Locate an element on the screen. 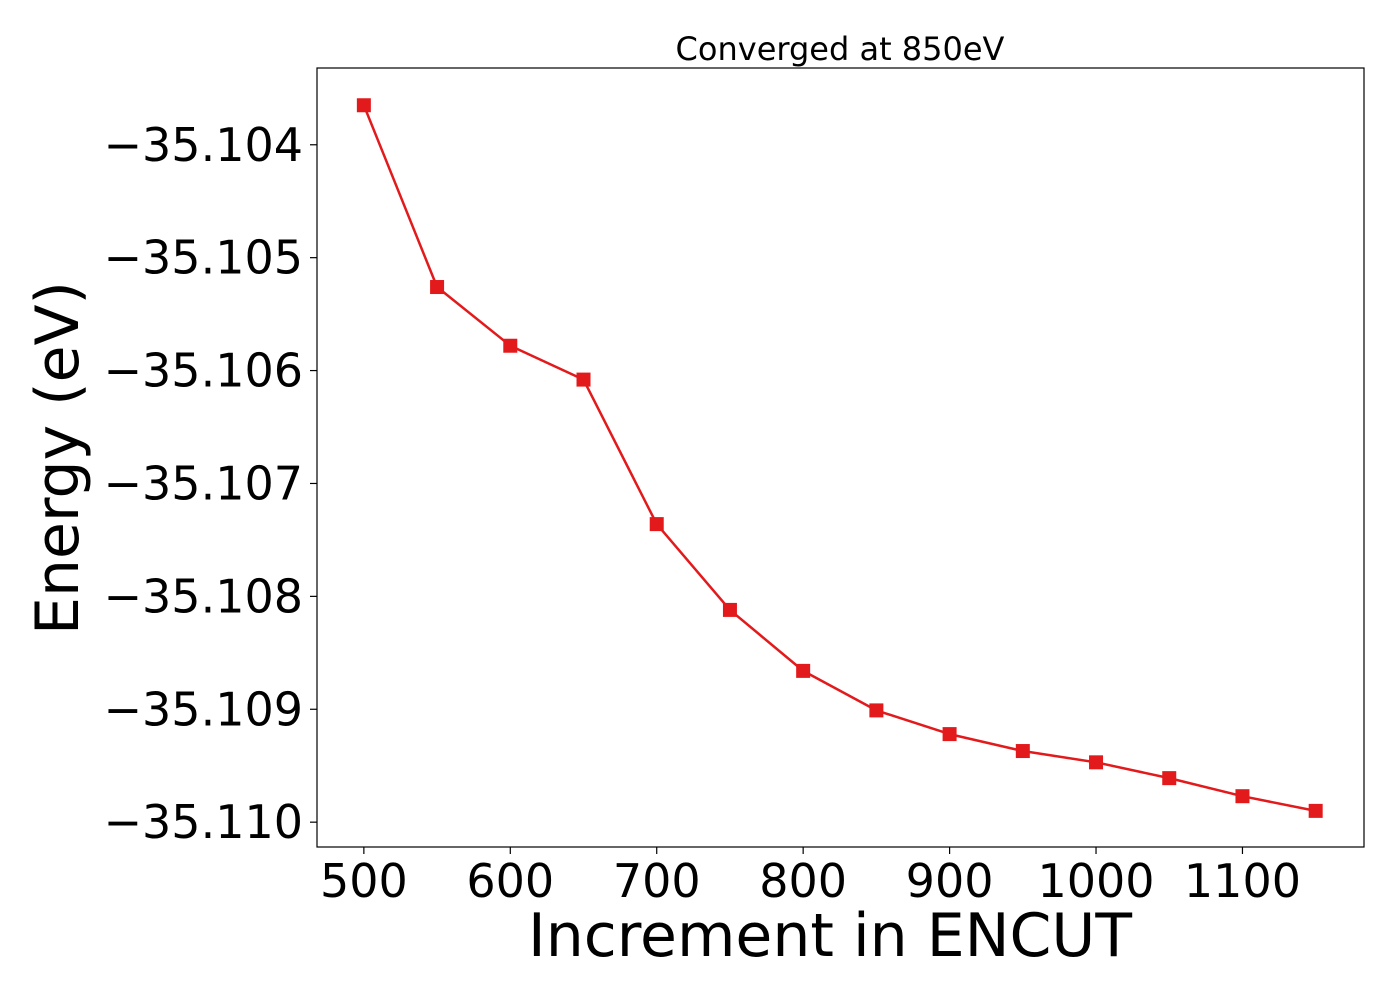 The image size is (1400, 1000). x-tick-label: 500 is located at coordinates (364, 881).